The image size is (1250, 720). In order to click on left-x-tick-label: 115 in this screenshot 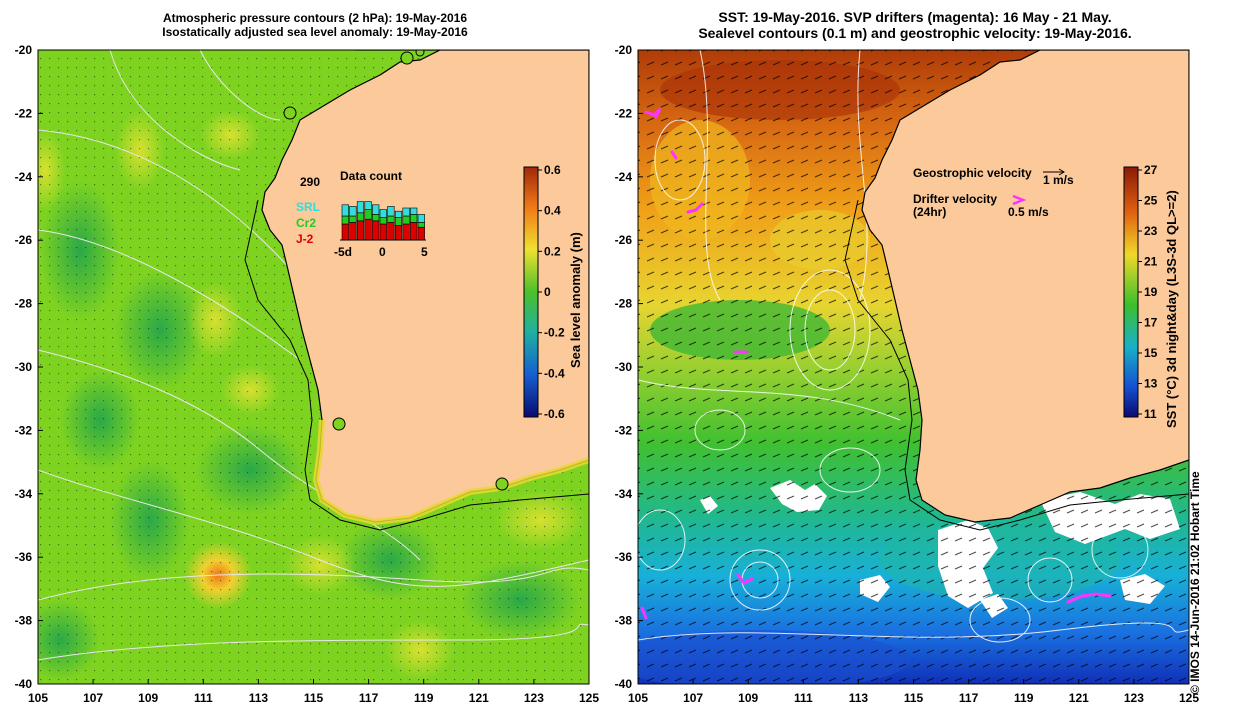, I will do `click(314, 698)`.